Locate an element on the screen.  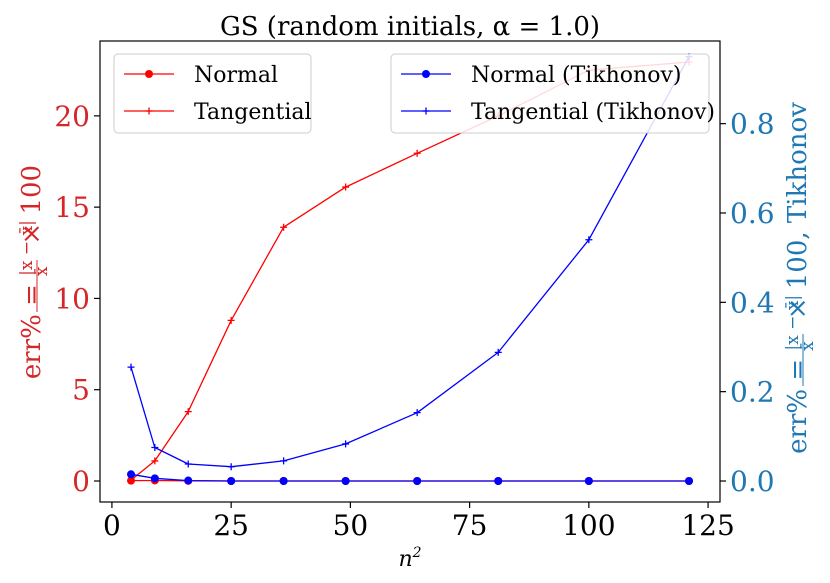
y-axis-right-label: err% = |x − x̄|x̄× 100, Tikhonov is located at coordinates (800, 278).